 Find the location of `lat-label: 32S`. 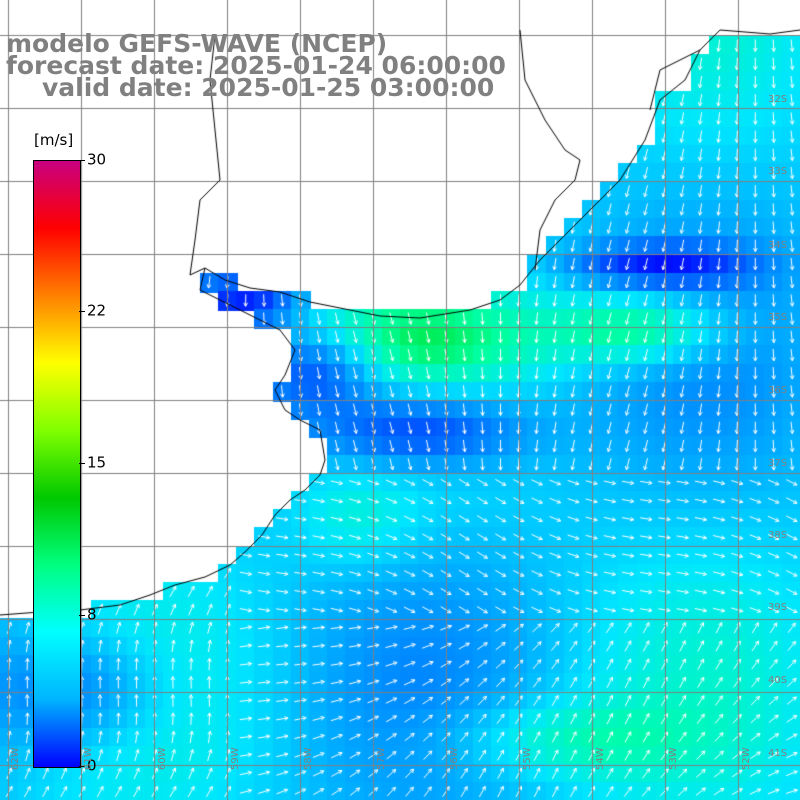

lat-label: 32S is located at coordinates (778, 99).